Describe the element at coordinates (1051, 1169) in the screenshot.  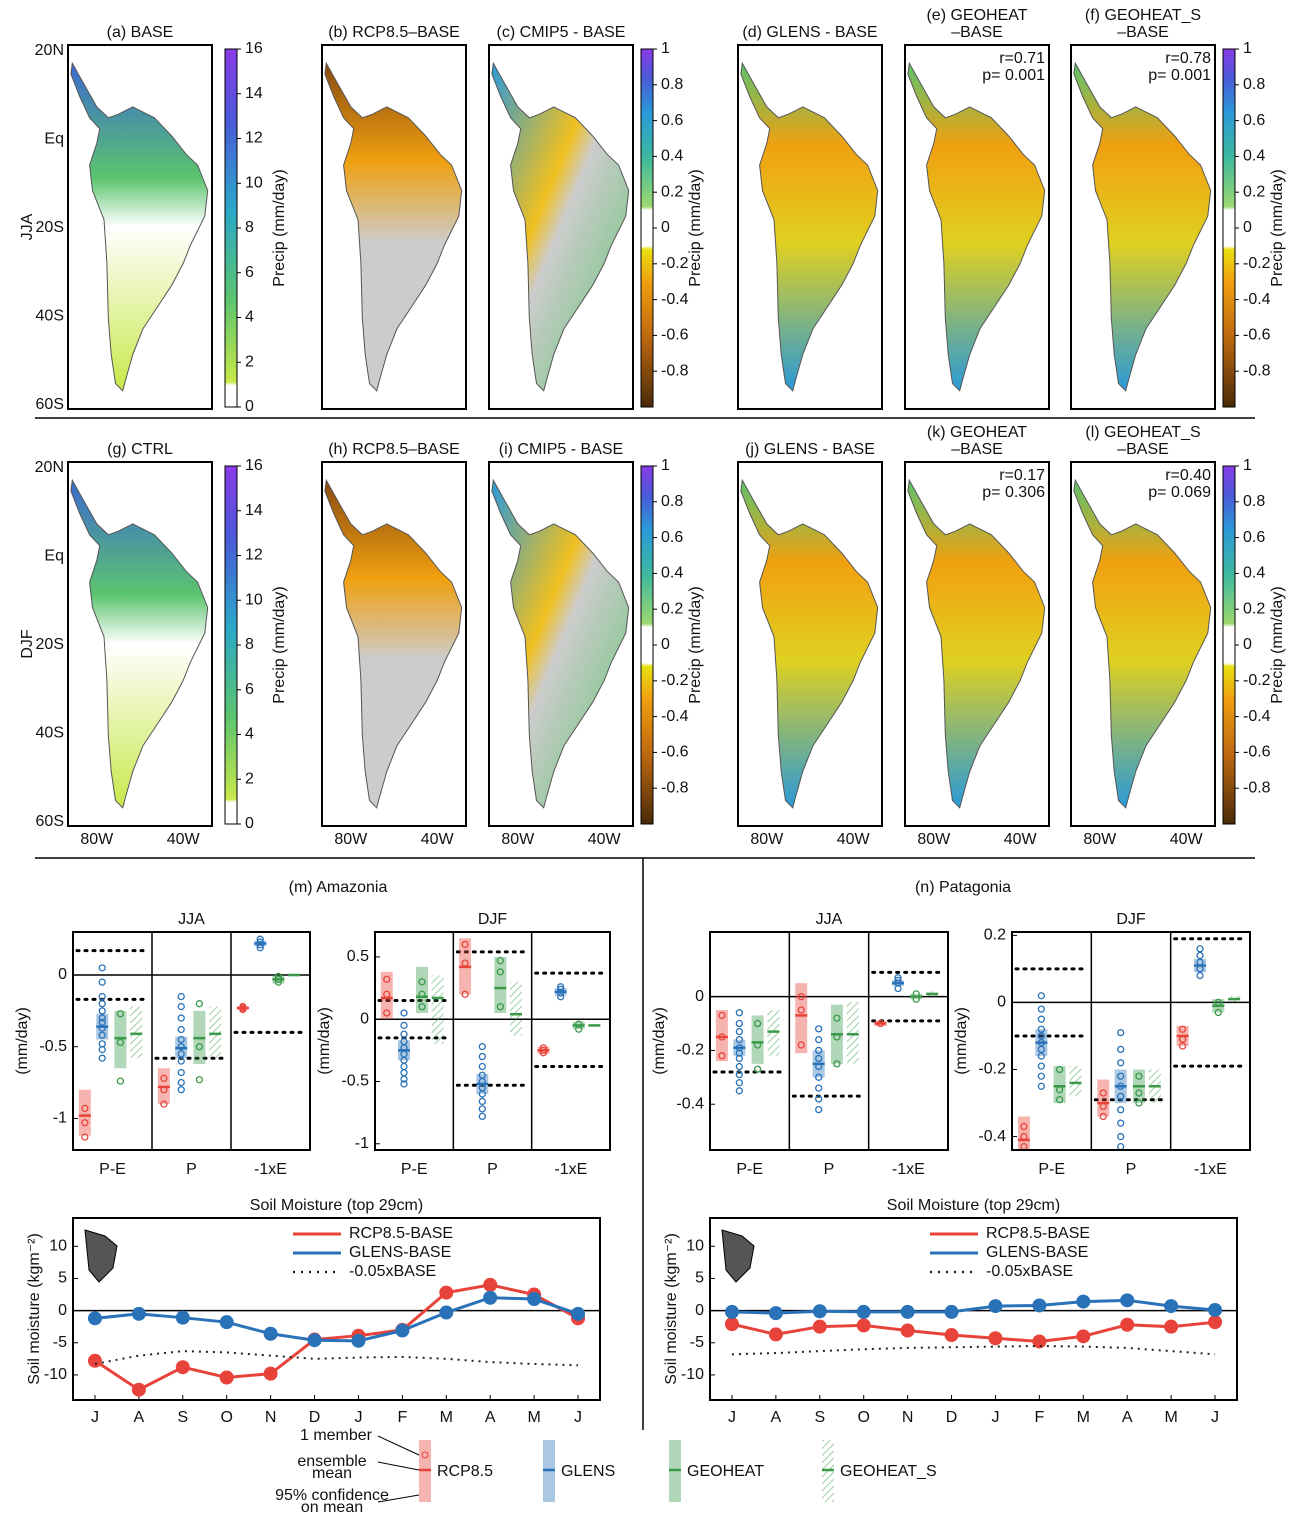
I see `x-tick-label: P-E` at that location.